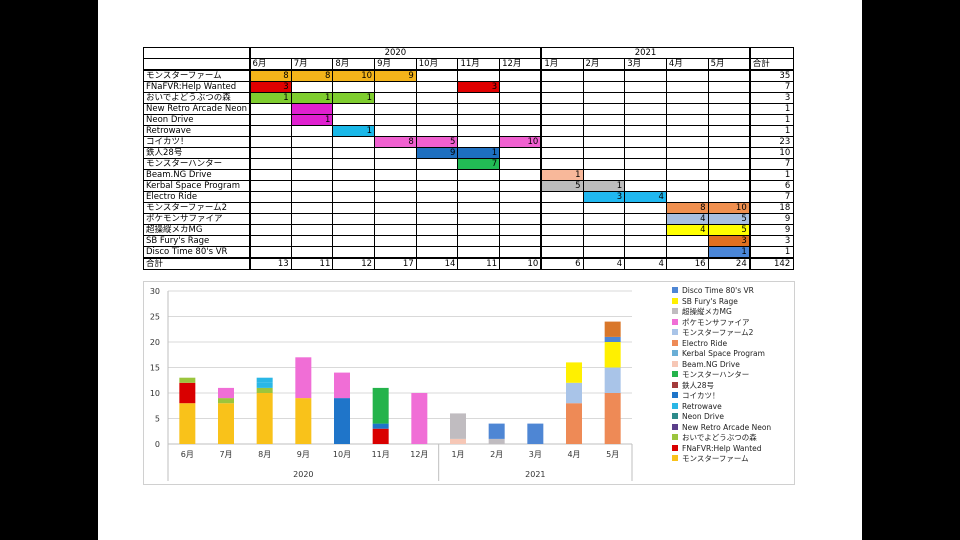  I want to click on legend-label: モンスターハンター, so click(716, 374).